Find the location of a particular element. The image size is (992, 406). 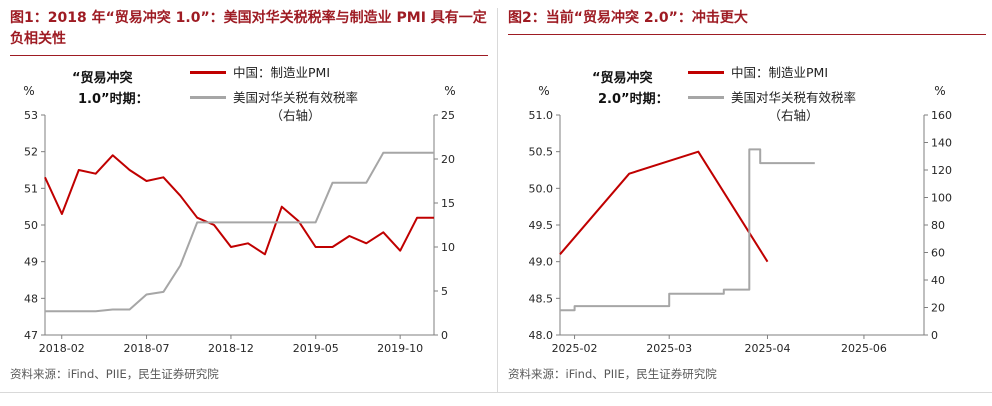

svg-text: 10 is located at coordinates (448, 247).